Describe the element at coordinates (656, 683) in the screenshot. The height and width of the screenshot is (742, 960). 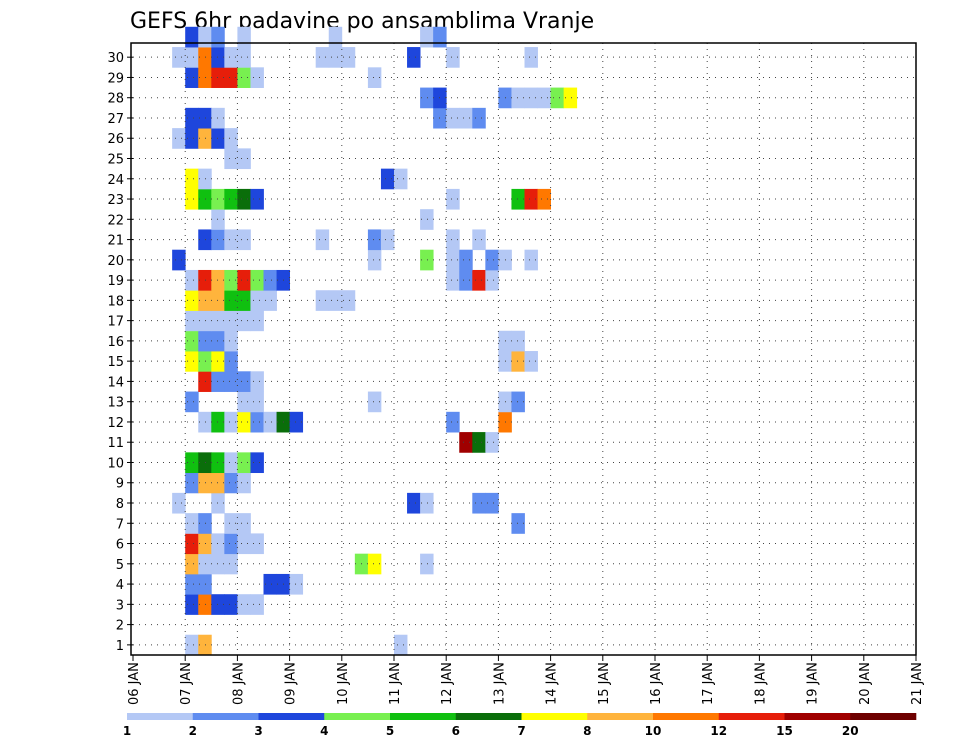
I see `x-tick-label: 16 JAN` at that location.